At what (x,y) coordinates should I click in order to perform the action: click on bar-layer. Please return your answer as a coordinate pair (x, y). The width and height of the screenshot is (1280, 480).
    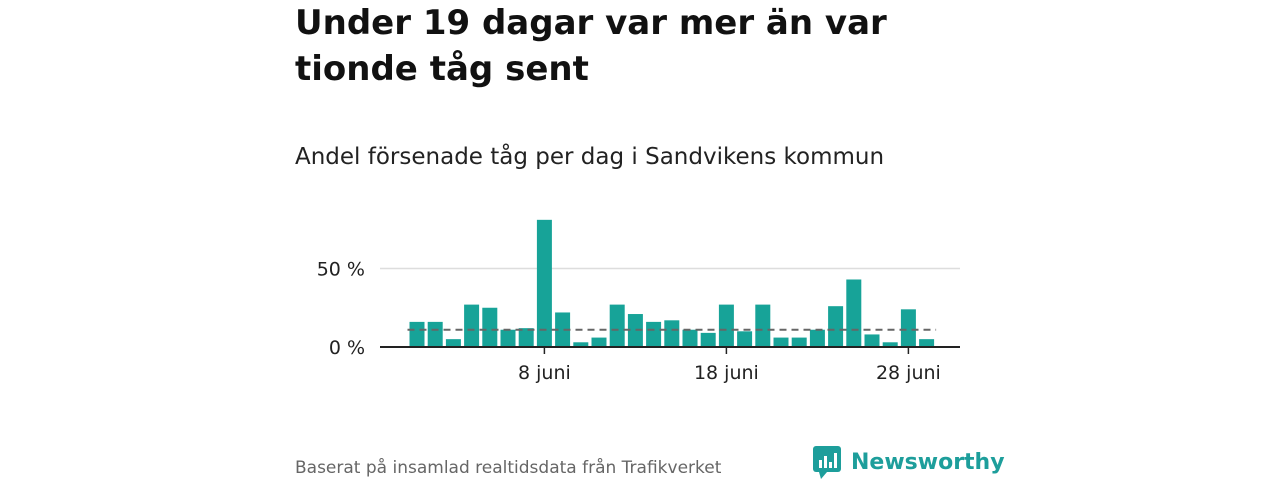
    Looking at the image, I should click on (672, 283).